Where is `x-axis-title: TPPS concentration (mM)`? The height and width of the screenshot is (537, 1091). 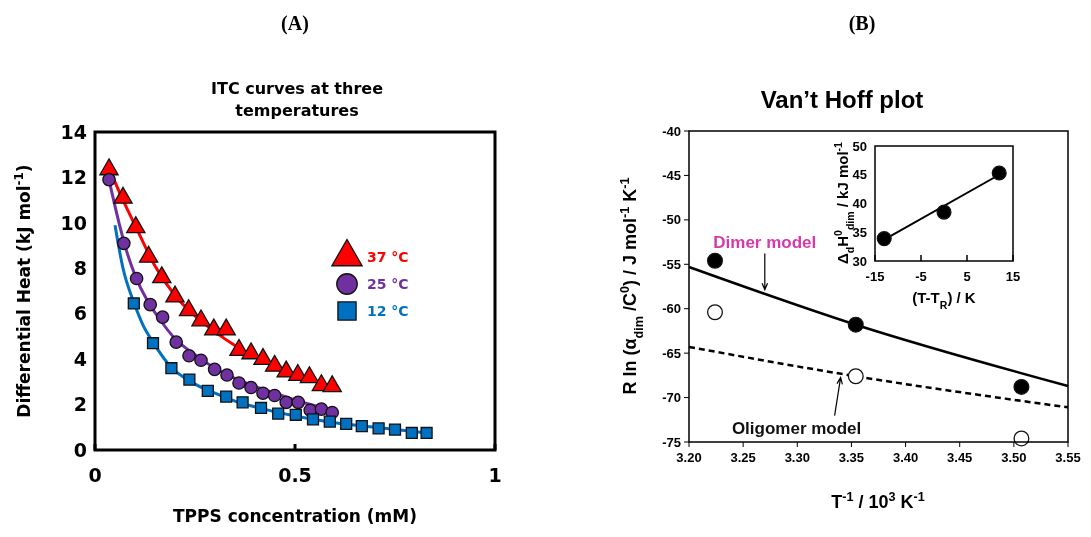
x-axis-title: TPPS concentration (mM) is located at coordinates (295, 516).